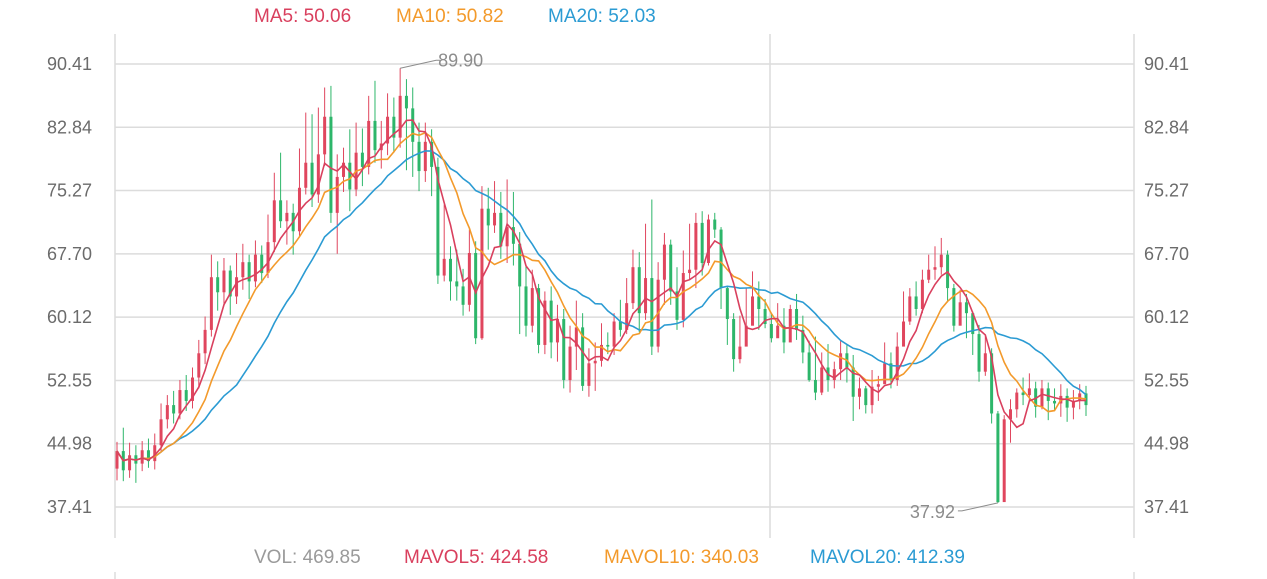 The image size is (1267, 579). I want to click on y-tick-label-left: 37.41, so click(69, 507).